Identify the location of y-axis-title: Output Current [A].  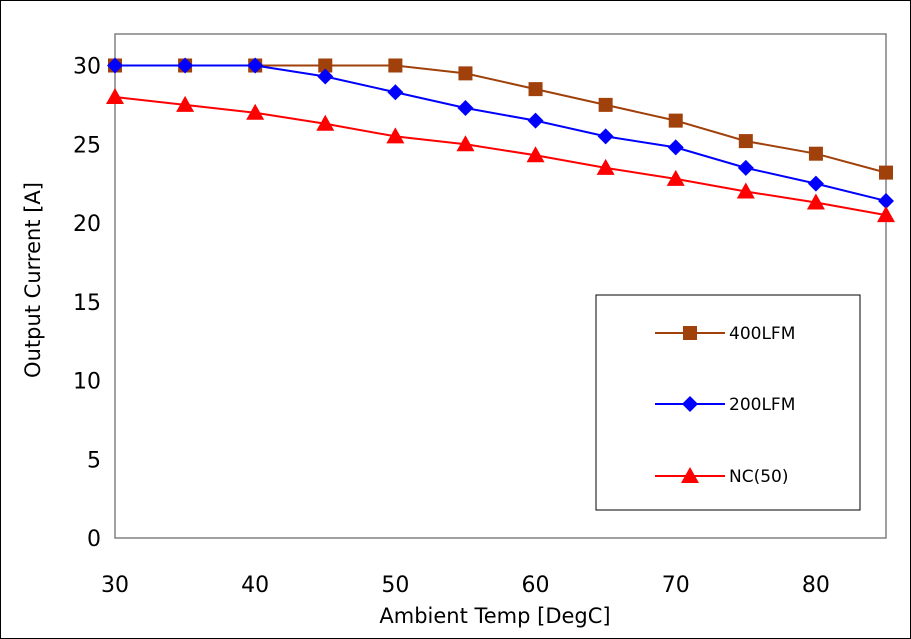
(33, 280).